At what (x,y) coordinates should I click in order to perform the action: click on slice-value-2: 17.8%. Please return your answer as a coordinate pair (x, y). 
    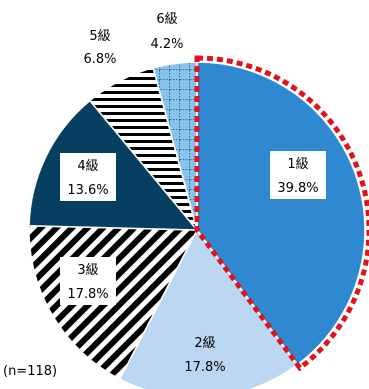
    Looking at the image, I should click on (204, 367).